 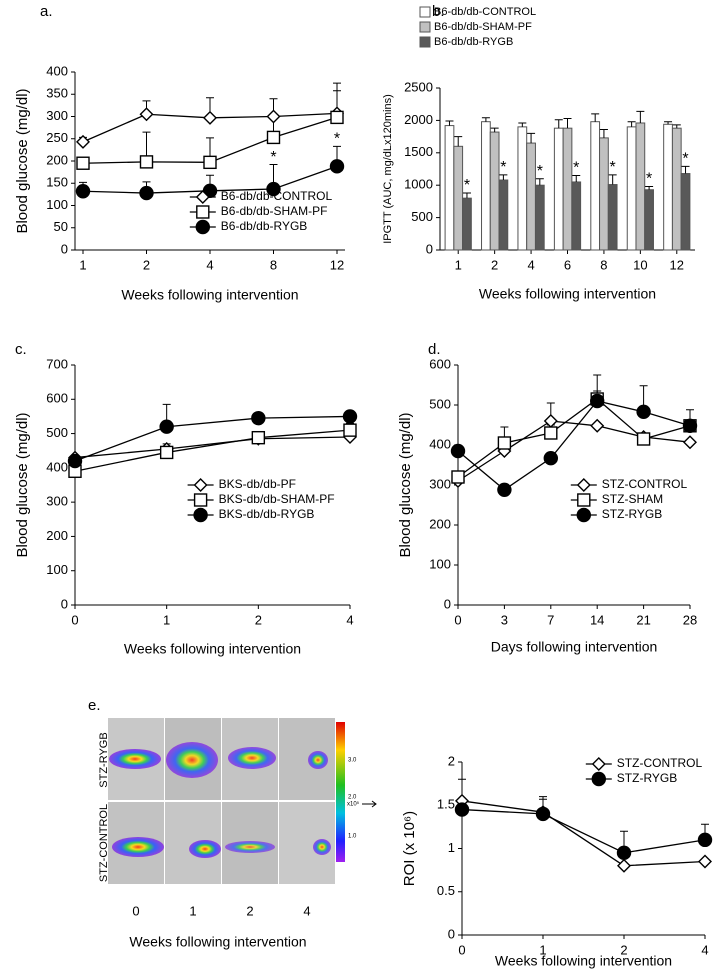 I want to click on legend-label: STZ-SHAM, so click(x=632, y=499).